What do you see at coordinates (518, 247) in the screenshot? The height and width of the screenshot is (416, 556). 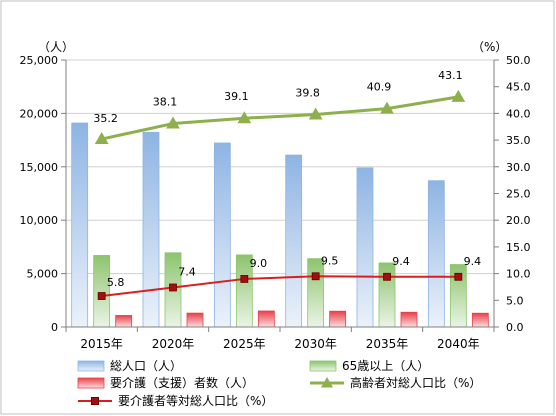 I see `y-right-tick-label: 15.0` at bounding box center [518, 247].